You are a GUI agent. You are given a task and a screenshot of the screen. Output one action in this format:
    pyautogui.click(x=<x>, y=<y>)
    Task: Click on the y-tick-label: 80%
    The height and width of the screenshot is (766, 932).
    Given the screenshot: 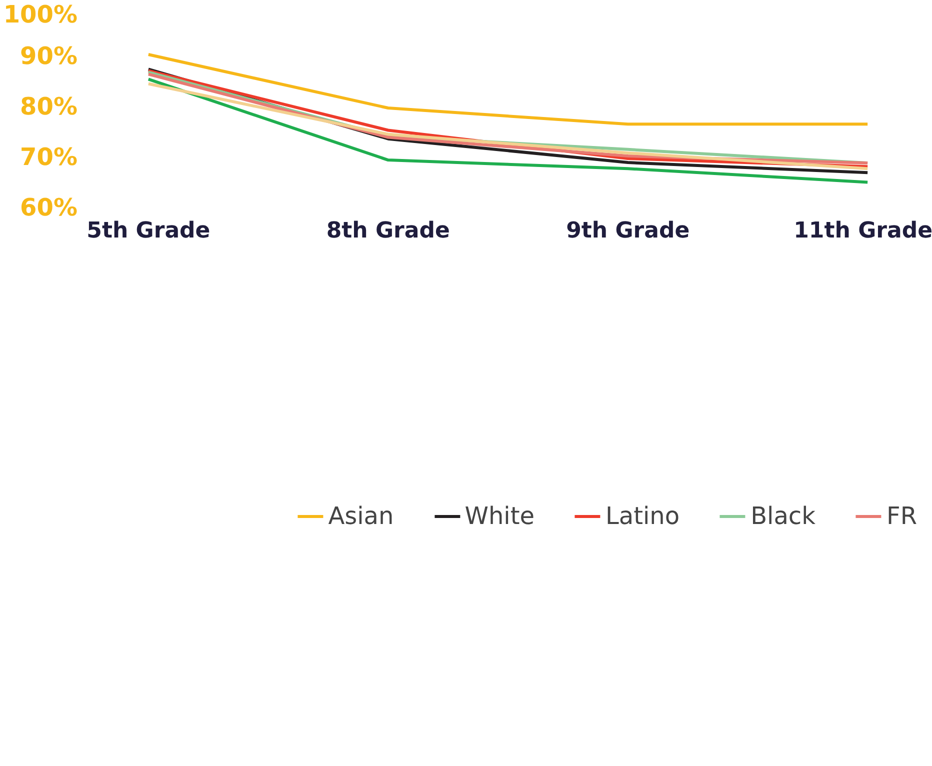 What is the action you would take?
    pyautogui.click(x=49, y=106)
    